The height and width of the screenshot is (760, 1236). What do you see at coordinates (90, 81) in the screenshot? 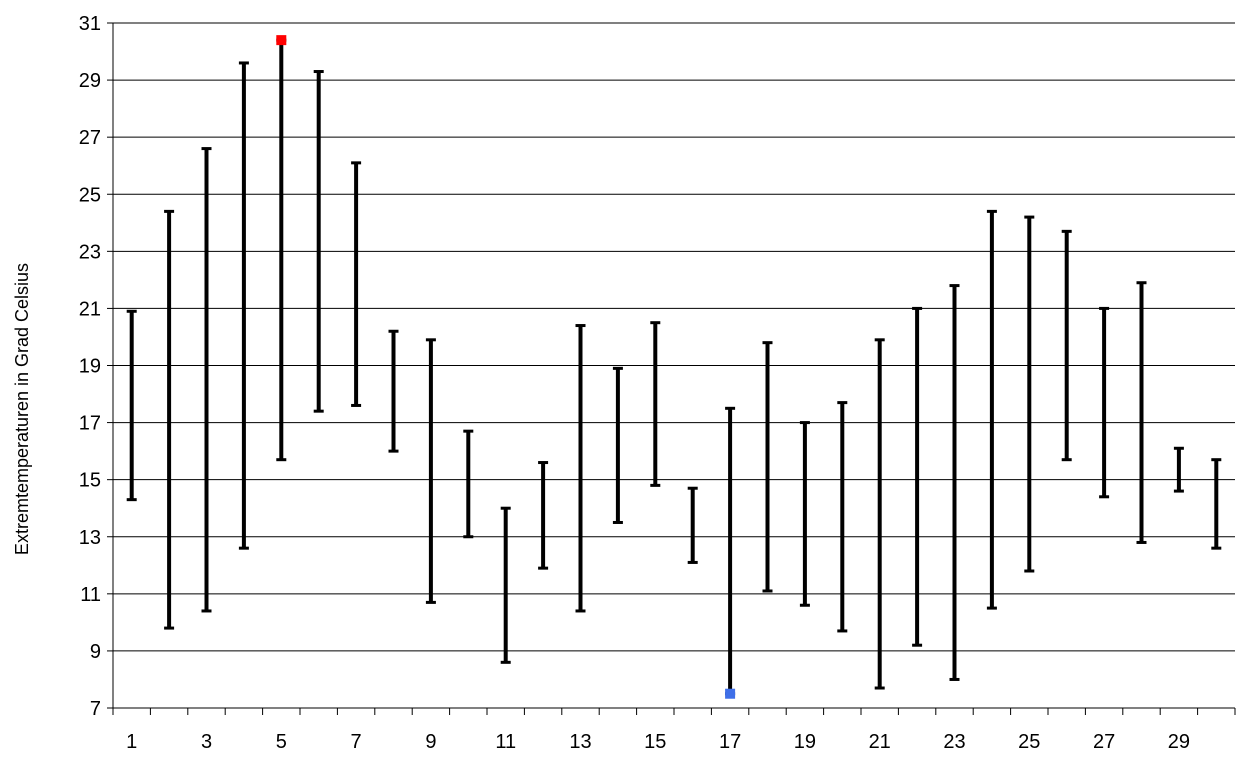
I see `y-tick-label-29: 29` at bounding box center [90, 81].